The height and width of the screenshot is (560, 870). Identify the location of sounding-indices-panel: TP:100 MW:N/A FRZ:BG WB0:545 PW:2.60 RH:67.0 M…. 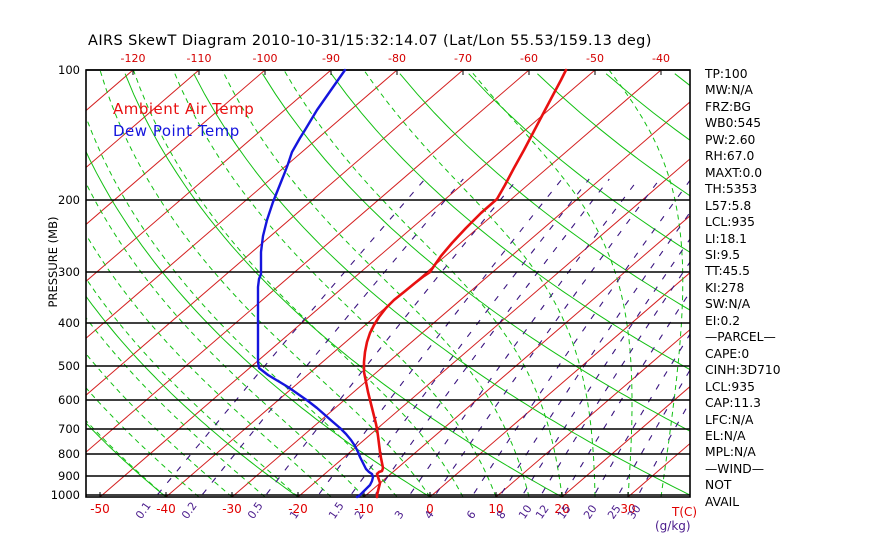
(785, 288).